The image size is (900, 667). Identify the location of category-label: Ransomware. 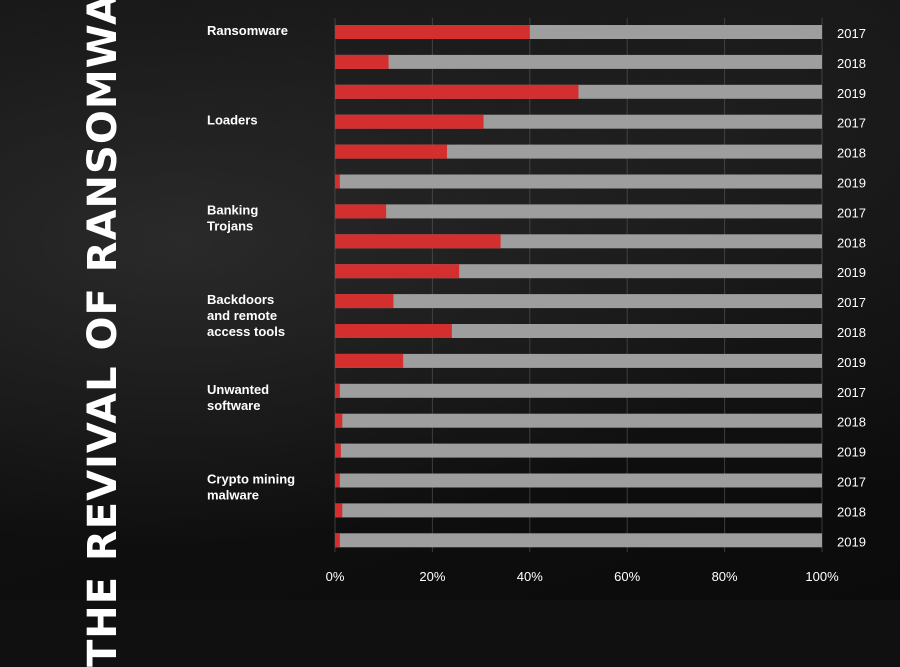
(247, 30).